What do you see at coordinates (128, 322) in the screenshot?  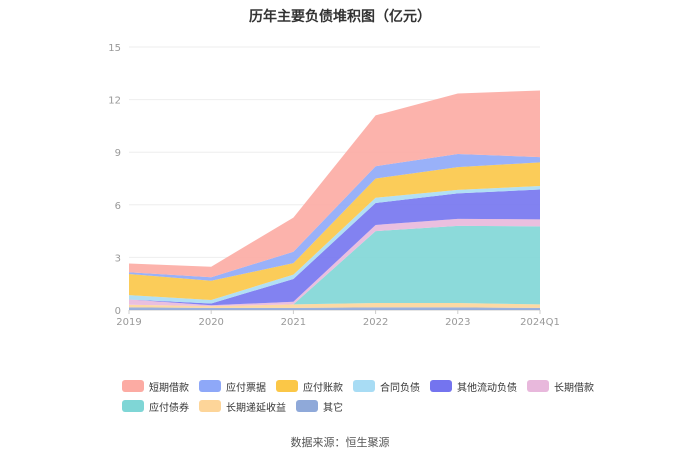 I see `x-tick-label: 2019` at bounding box center [128, 322].